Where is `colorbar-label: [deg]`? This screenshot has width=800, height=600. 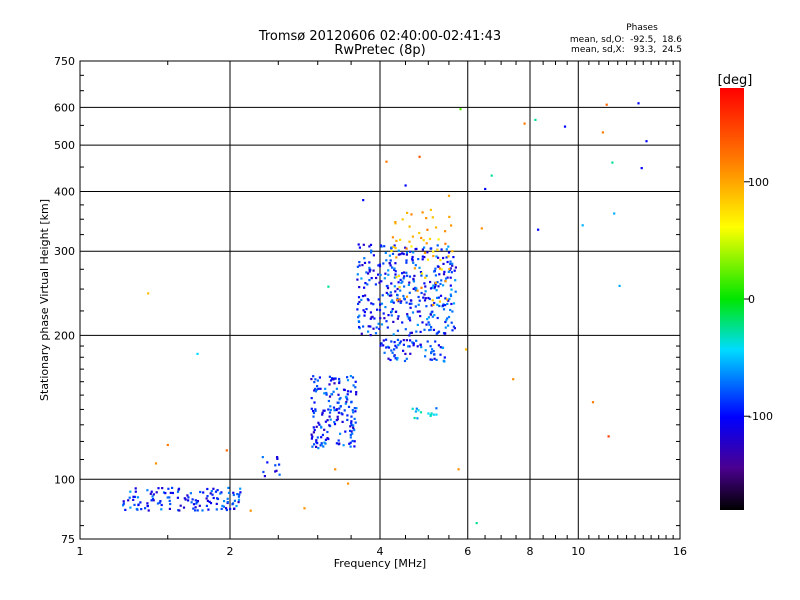 colorbar-label: [deg] is located at coordinates (735, 80).